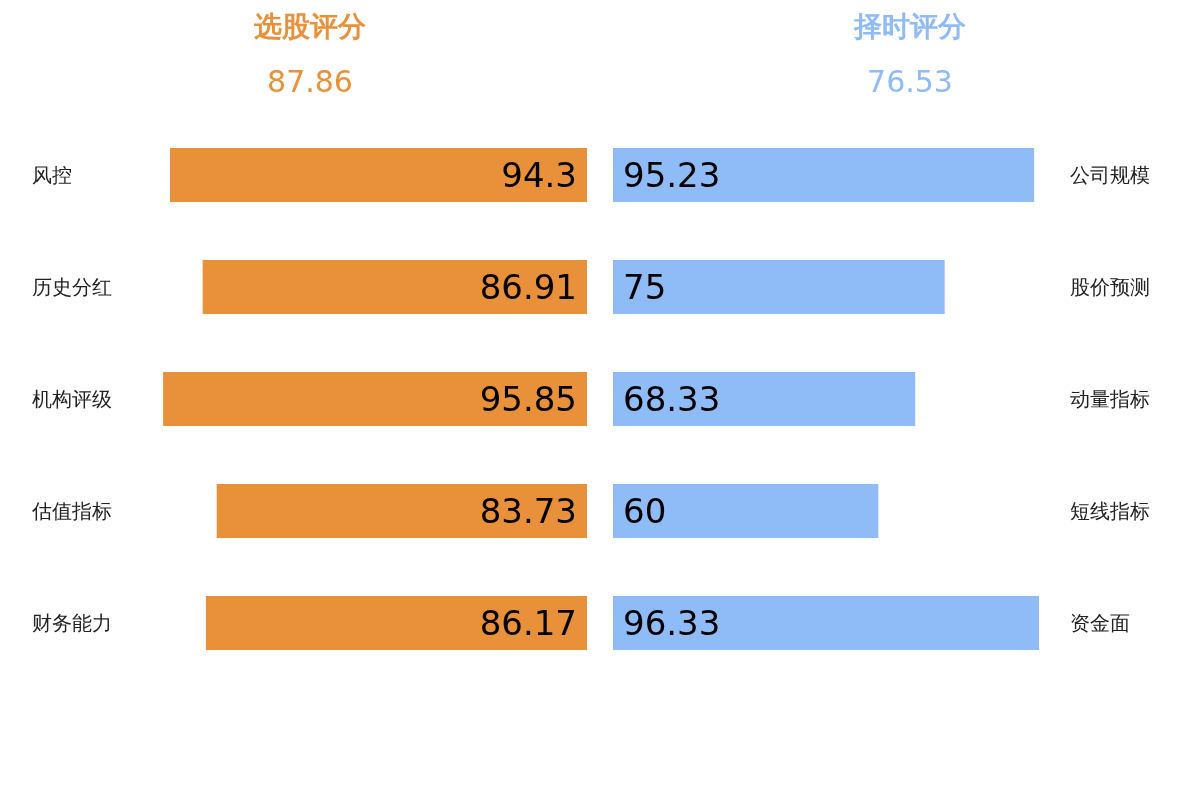 This screenshot has height=800, width=1200. I want to click on y-tick-label: 动量指标, so click(1110, 399).